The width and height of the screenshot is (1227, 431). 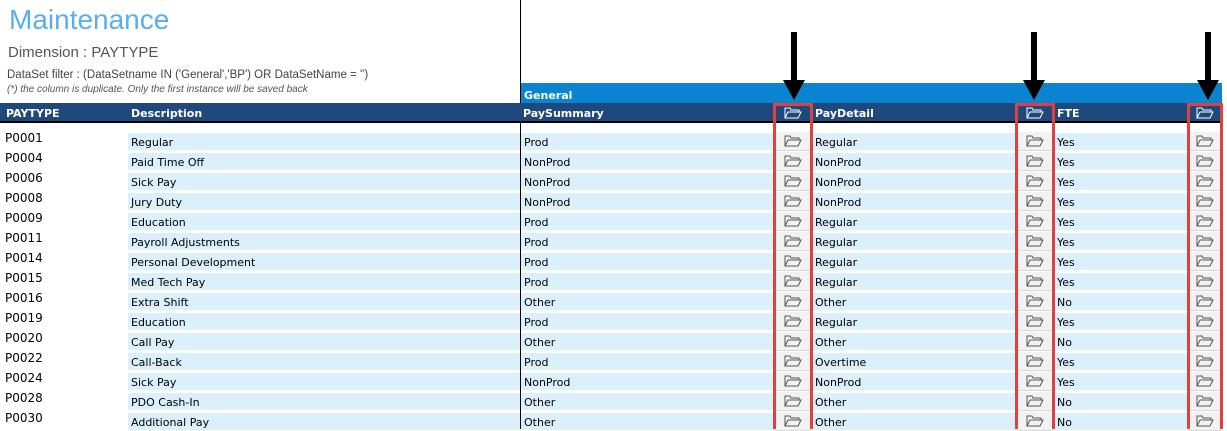 I want to click on paytype-cell: P0004, so click(x=24, y=158).